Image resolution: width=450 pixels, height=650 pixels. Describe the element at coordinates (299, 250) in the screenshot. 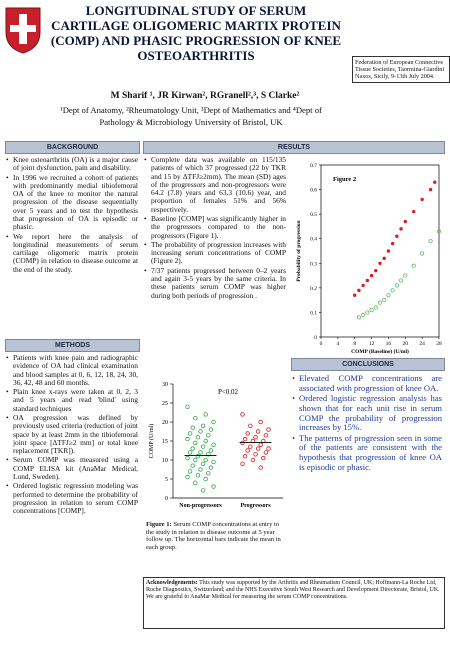

I see `y-axis-label: Probability of progression` at that location.